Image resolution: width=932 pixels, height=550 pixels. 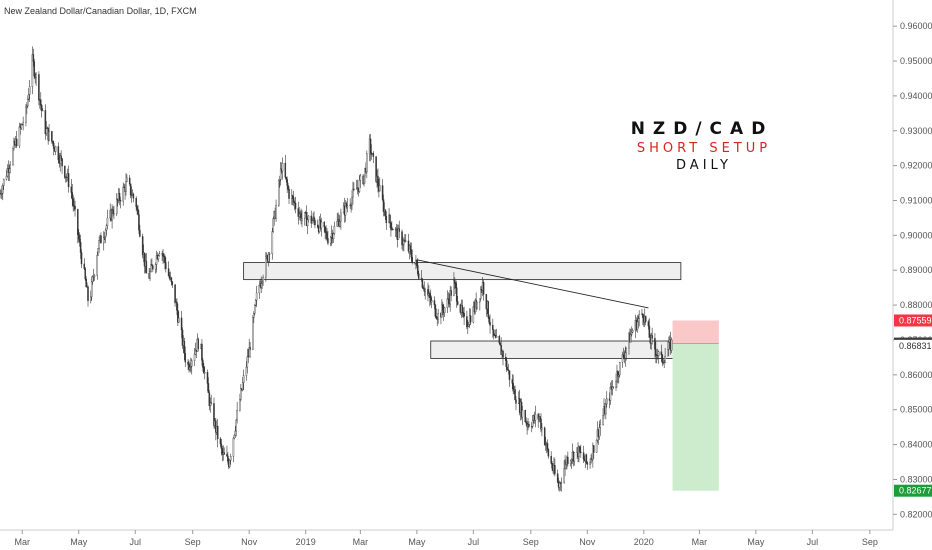 What do you see at coordinates (695, 417) in the screenshot?
I see `take-profit-zone` at bounding box center [695, 417].